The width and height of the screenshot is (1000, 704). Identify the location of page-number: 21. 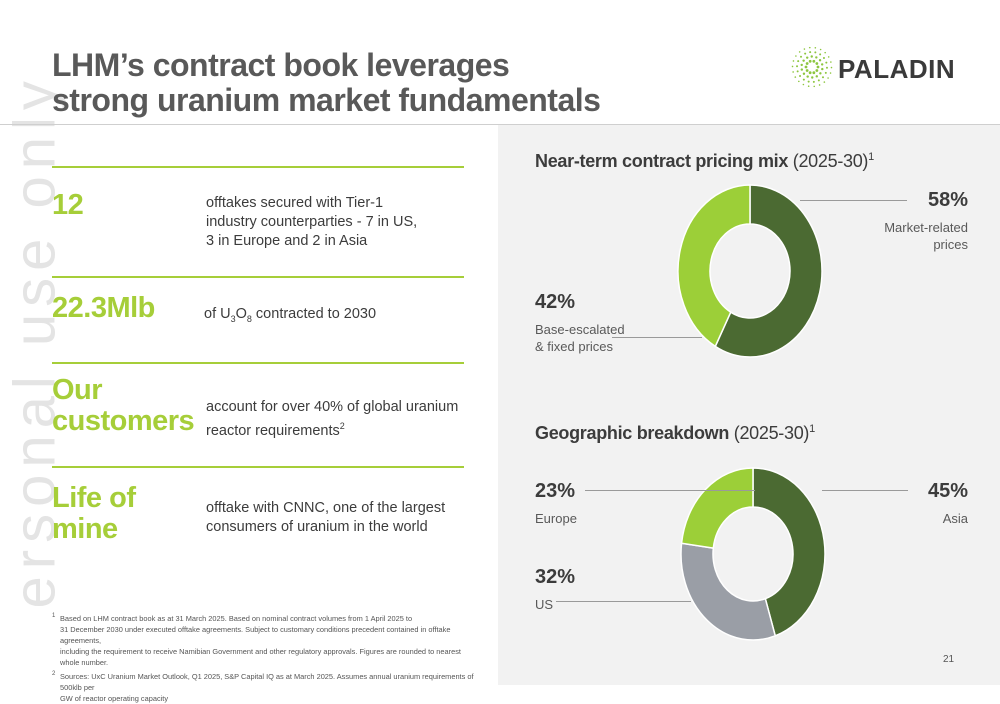
(949, 659).